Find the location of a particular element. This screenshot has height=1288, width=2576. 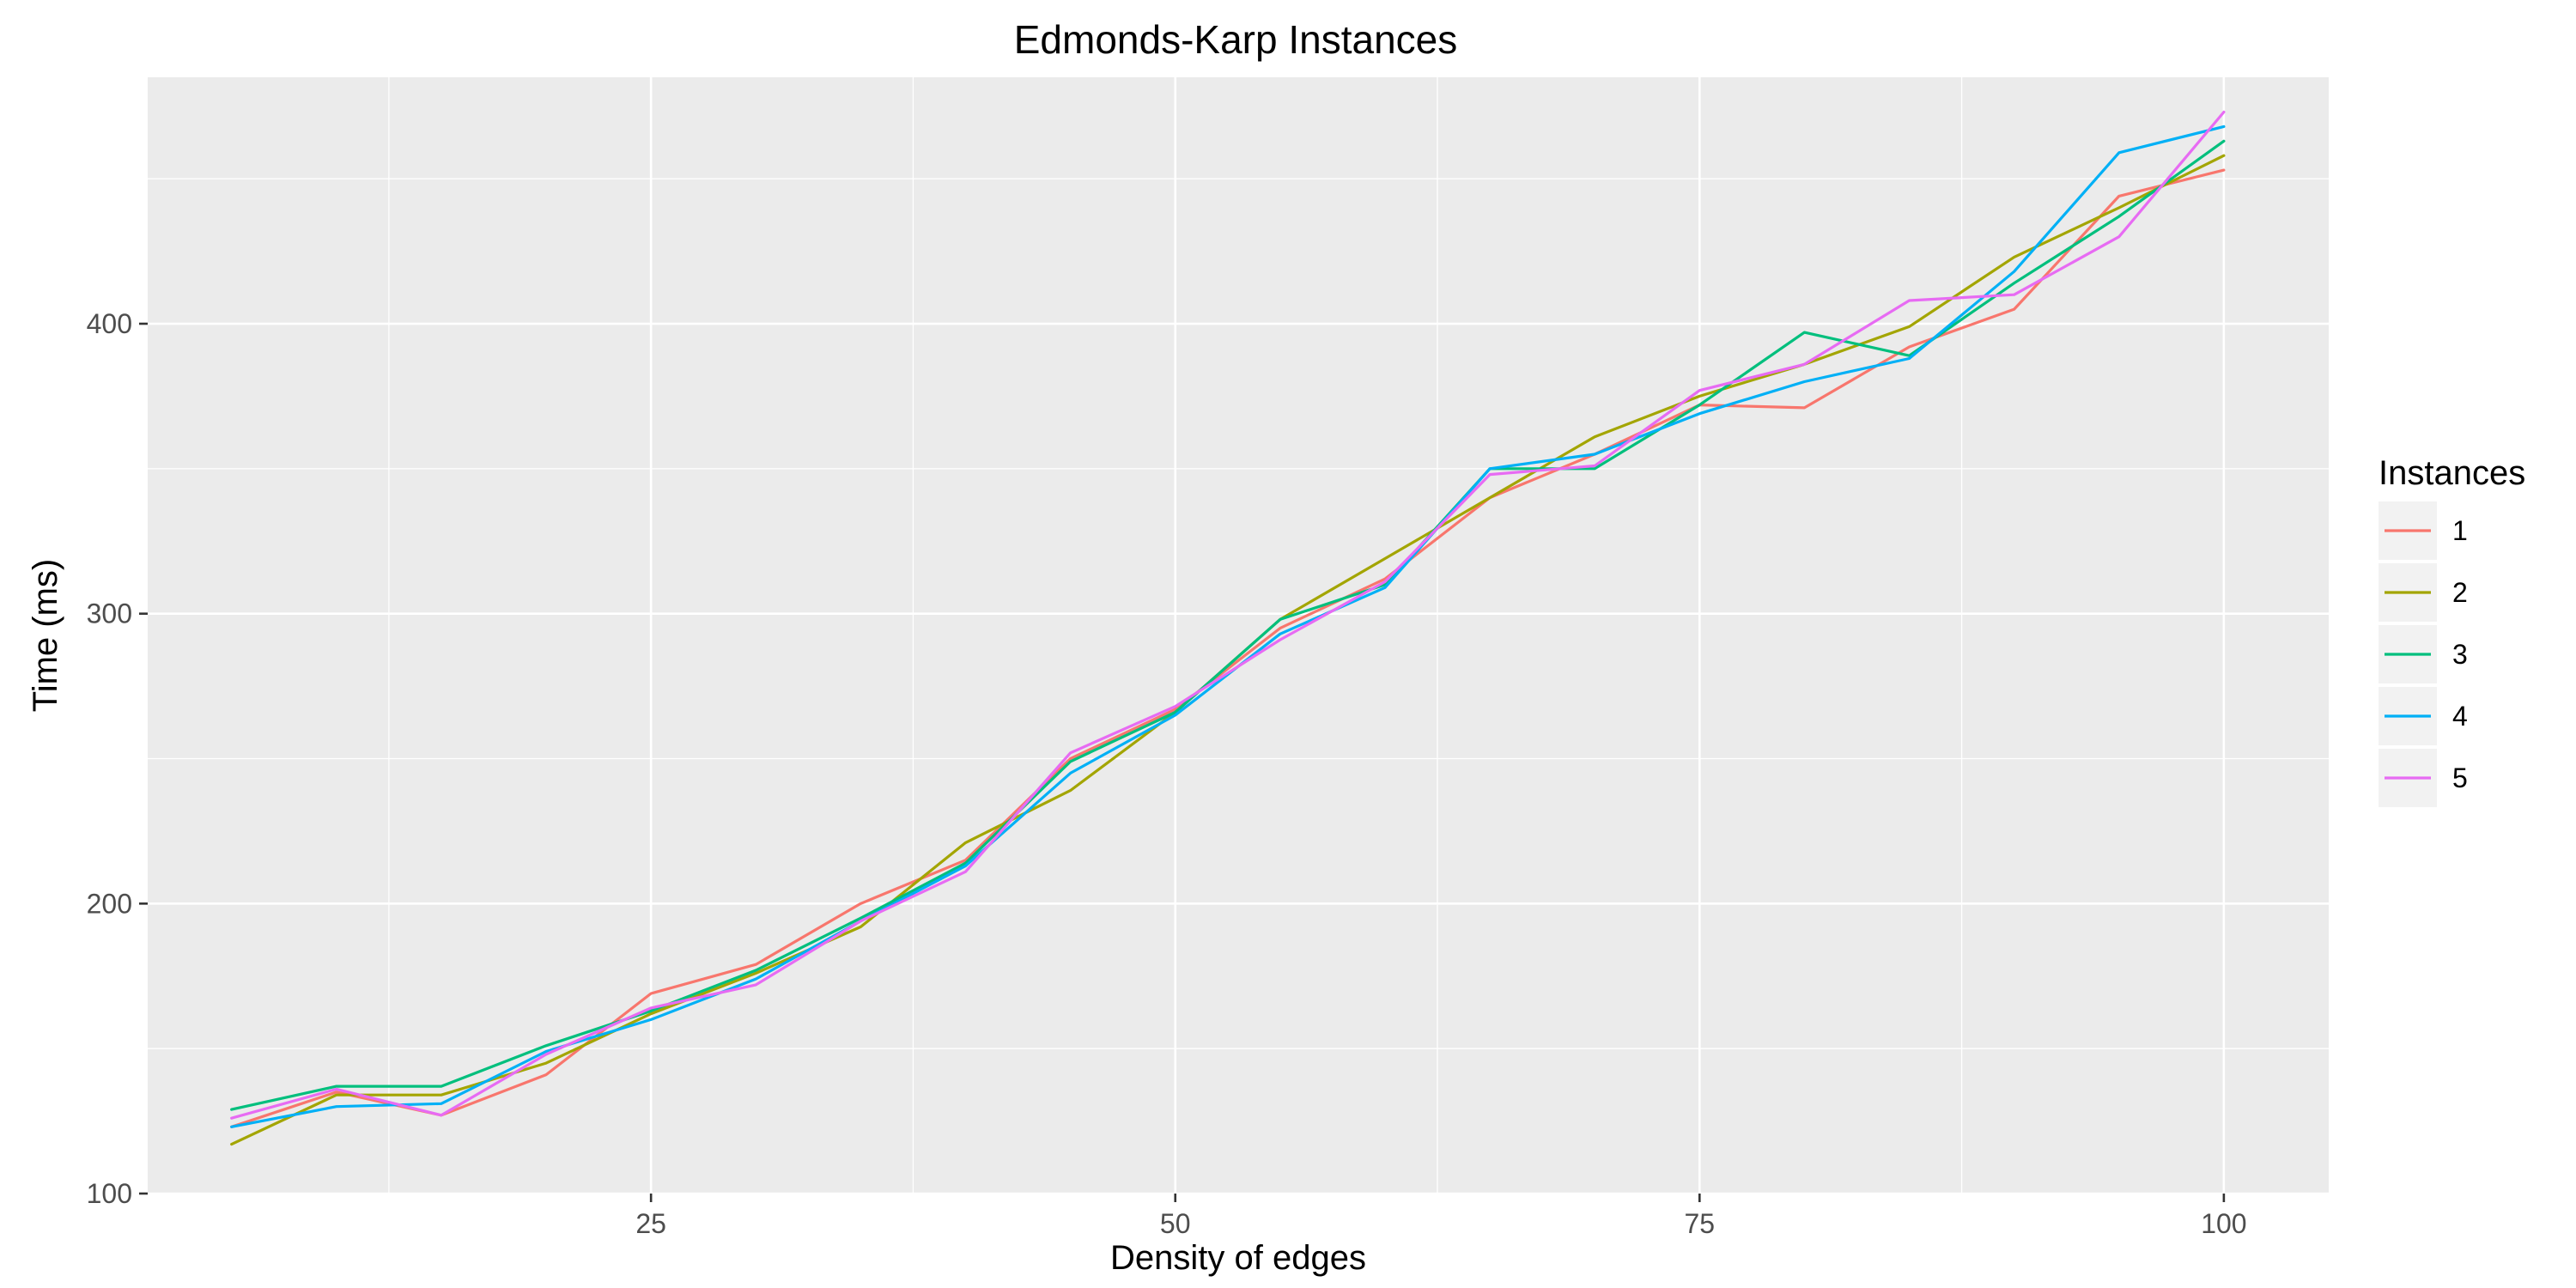

legend-title: Instances is located at coordinates (2452, 473).